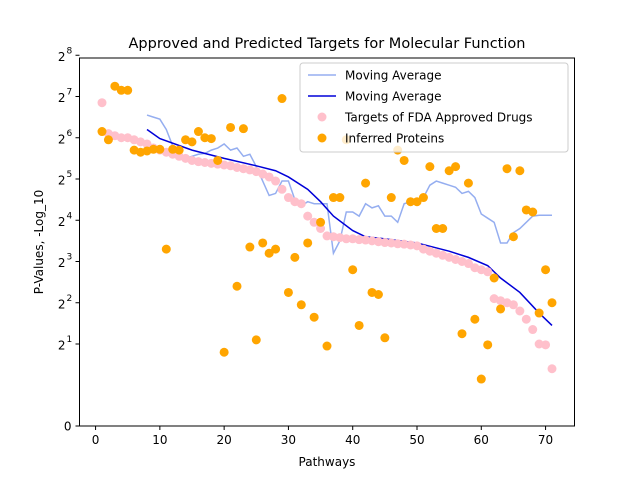 The width and height of the screenshot is (636, 478). I want to click on y-tick-exponent-3: 3, so click(70, 258).